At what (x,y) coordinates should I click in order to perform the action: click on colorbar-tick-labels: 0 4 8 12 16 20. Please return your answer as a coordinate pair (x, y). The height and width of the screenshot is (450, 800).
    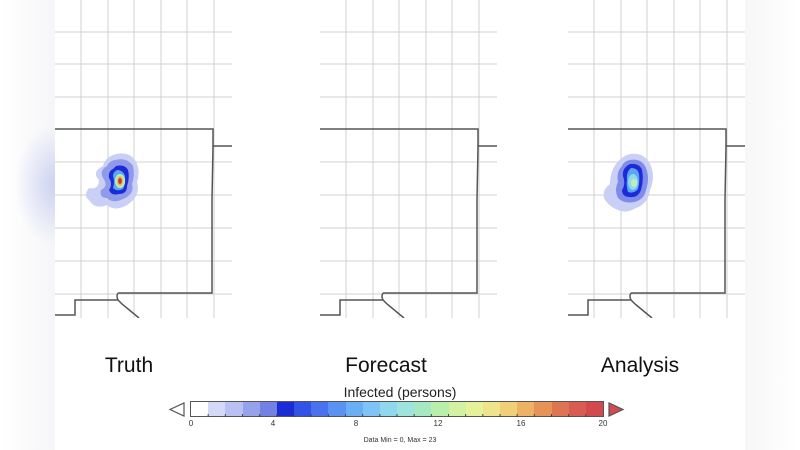
    Looking at the image, I should click on (398, 424).